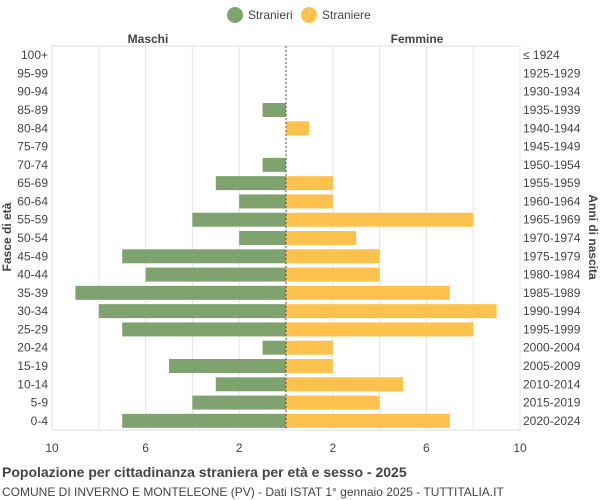  Describe the element at coordinates (552, 183) in the screenshot. I see `birth-year-label: 1955-1959` at that location.